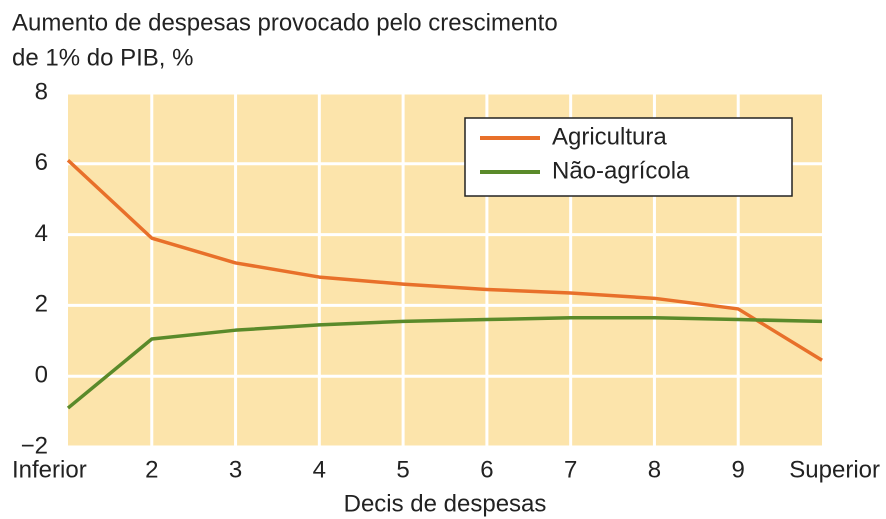 The image size is (886, 519). Describe the element at coordinates (319, 469) in the screenshot. I see `x-tick-label: 4` at that location.